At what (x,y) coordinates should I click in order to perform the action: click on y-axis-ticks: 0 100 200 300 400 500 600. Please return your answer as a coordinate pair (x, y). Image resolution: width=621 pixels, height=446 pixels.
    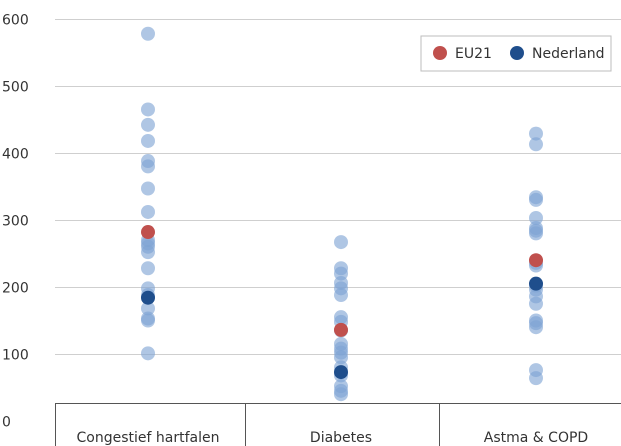
    Looking at the image, I should click on (15, 222).